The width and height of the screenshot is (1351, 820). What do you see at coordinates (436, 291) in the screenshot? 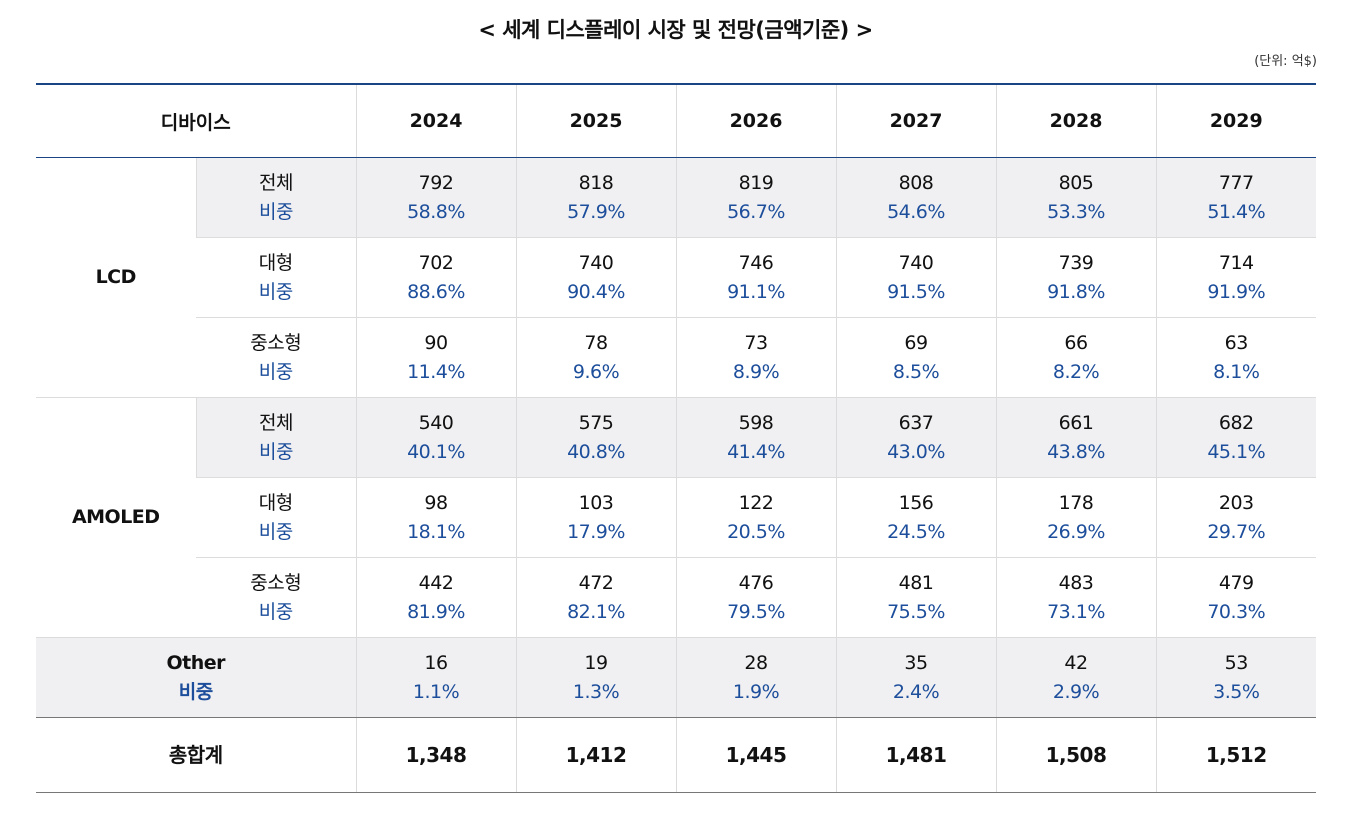
I see `share: 88.6%` at bounding box center [436, 291].